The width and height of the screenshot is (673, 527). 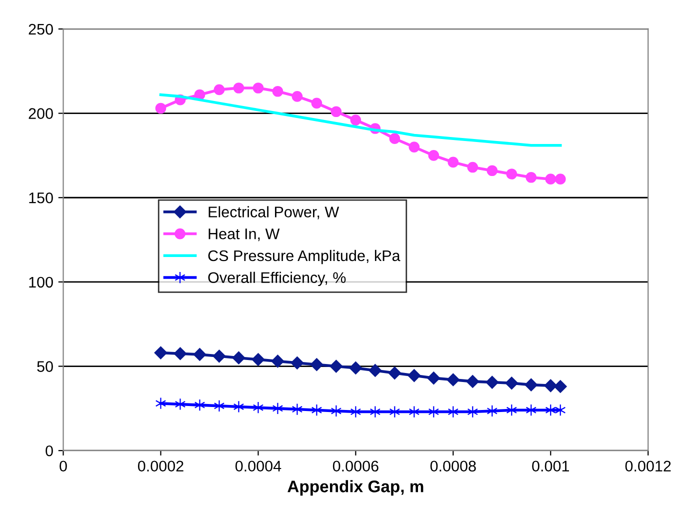 What do you see at coordinates (40, 29) in the screenshot?
I see `y-tick-label: 250` at bounding box center [40, 29].